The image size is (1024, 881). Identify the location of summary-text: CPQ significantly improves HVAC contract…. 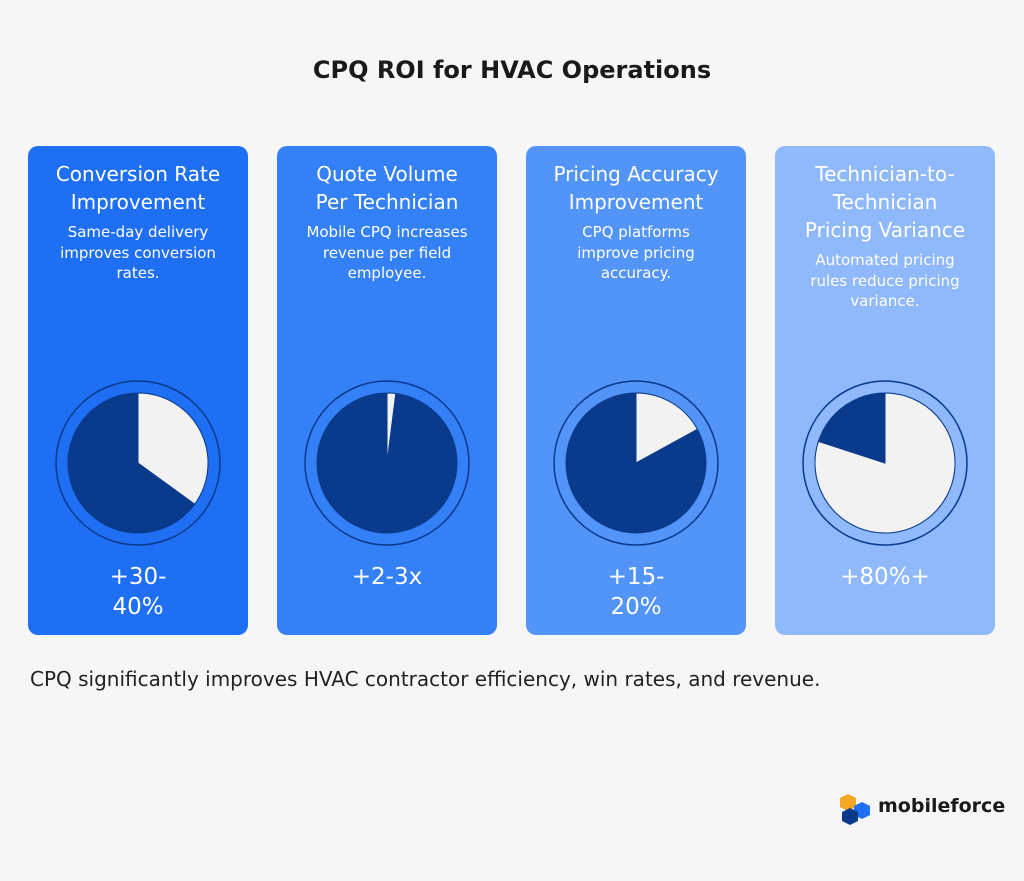
(425, 679).